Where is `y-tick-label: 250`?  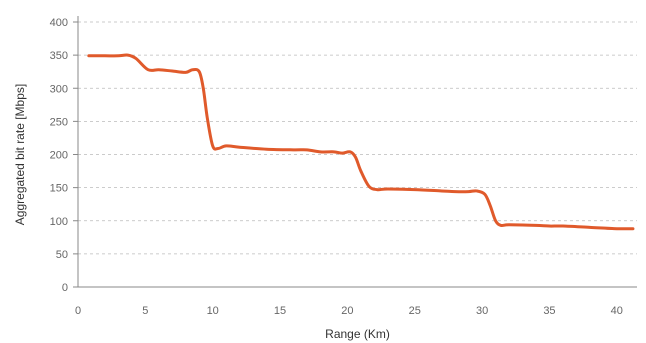 y-tick-label: 250 is located at coordinates (59, 122).